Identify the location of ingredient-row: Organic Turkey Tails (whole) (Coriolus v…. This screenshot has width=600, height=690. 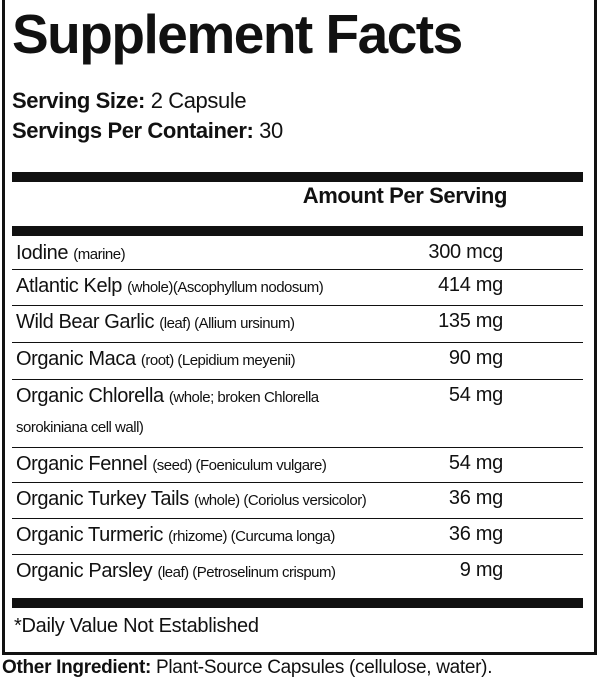
(297, 500).